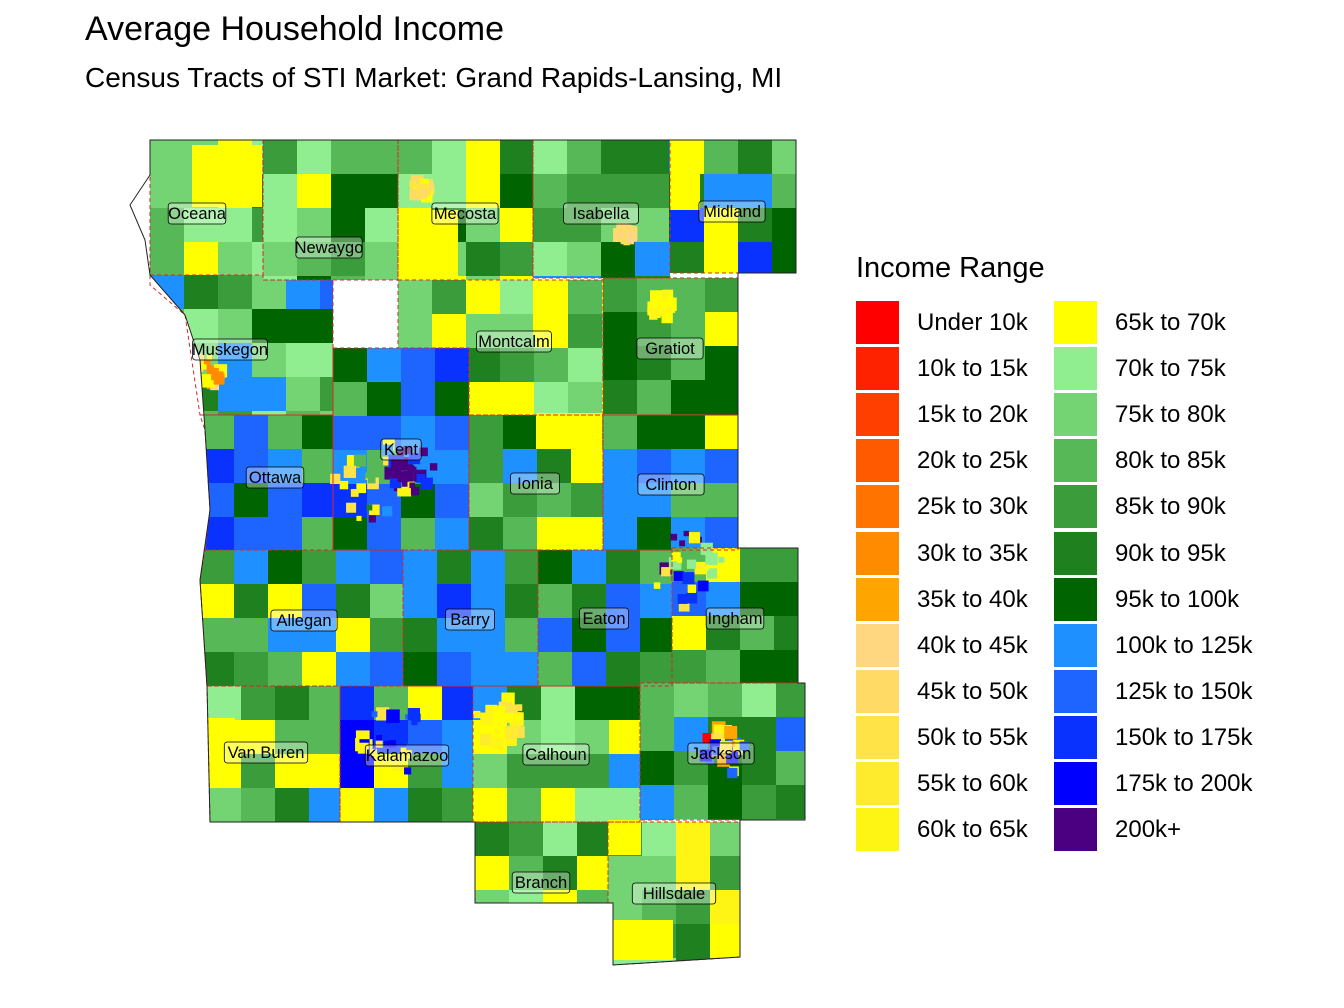 Image resolution: width=1344 pixels, height=1008 pixels. What do you see at coordinates (541, 883) in the screenshot?
I see `county-label-text: Branch` at bounding box center [541, 883].